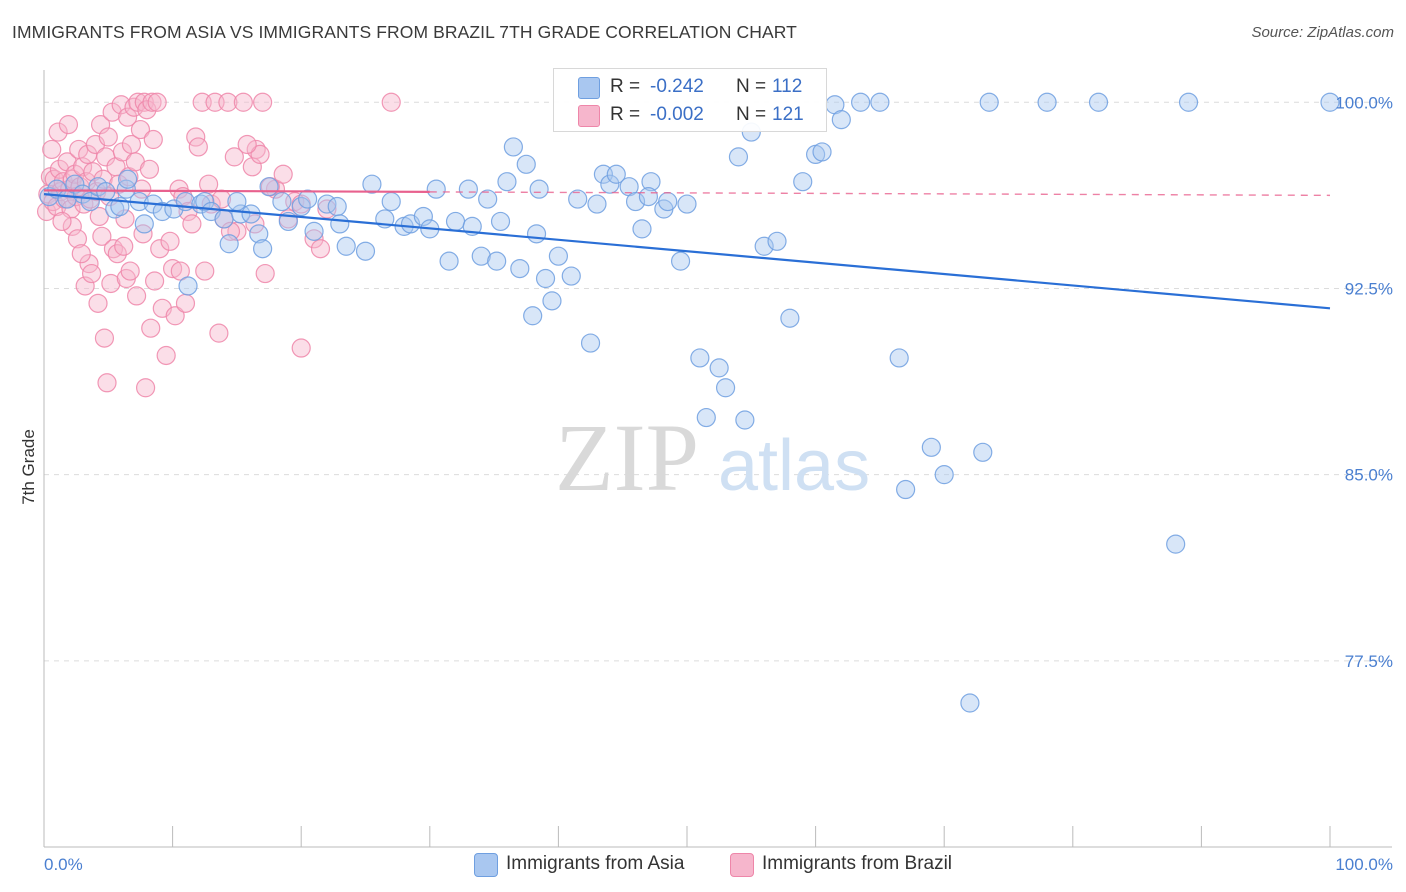 Image resolution: width=1406 pixels, height=892 pixels. What do you see at coordinates (1369, 475) in the screenshot?
I see `y-tick-label: 85.0%` at bounding box center [1369, 475].